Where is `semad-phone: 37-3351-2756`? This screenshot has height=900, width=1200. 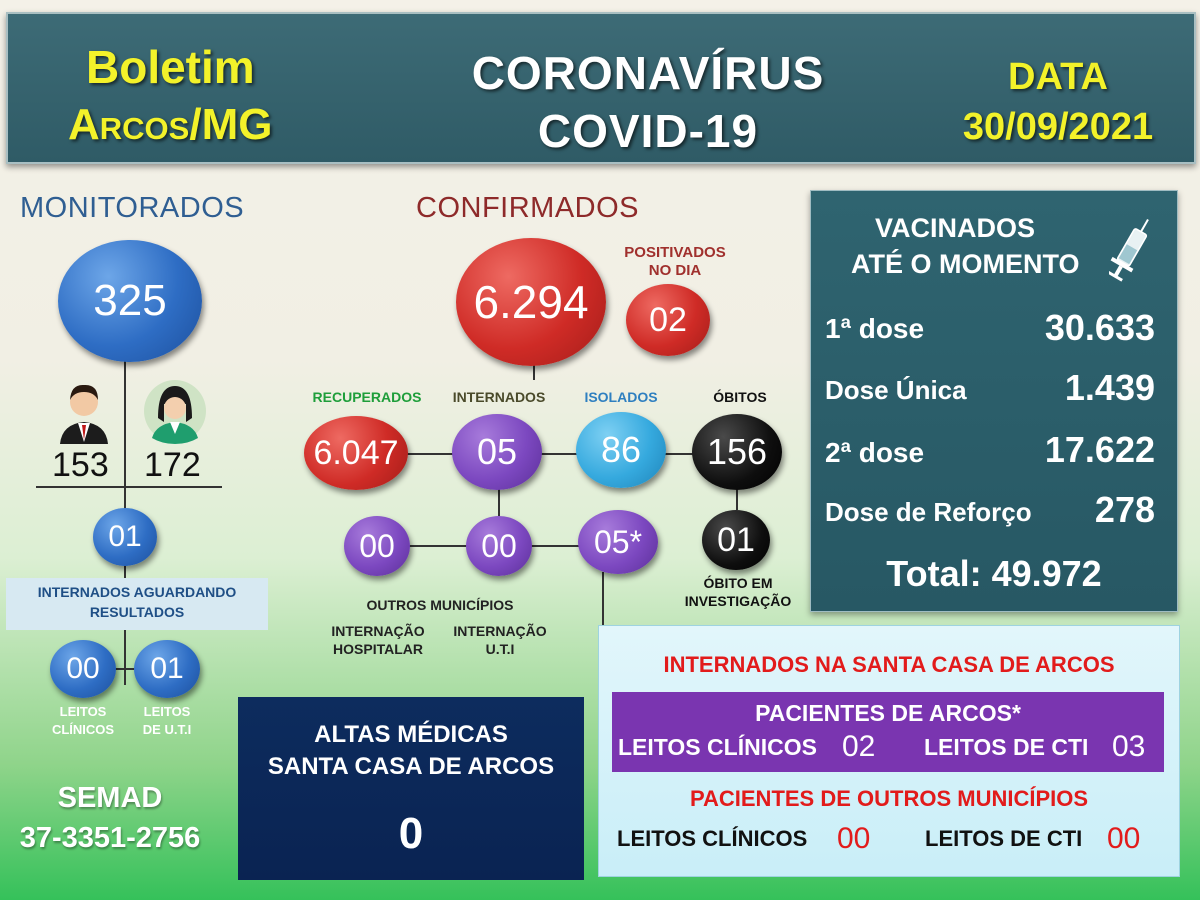
semad-phone: 37-3351-2756 is located at coordinates (110, 838).